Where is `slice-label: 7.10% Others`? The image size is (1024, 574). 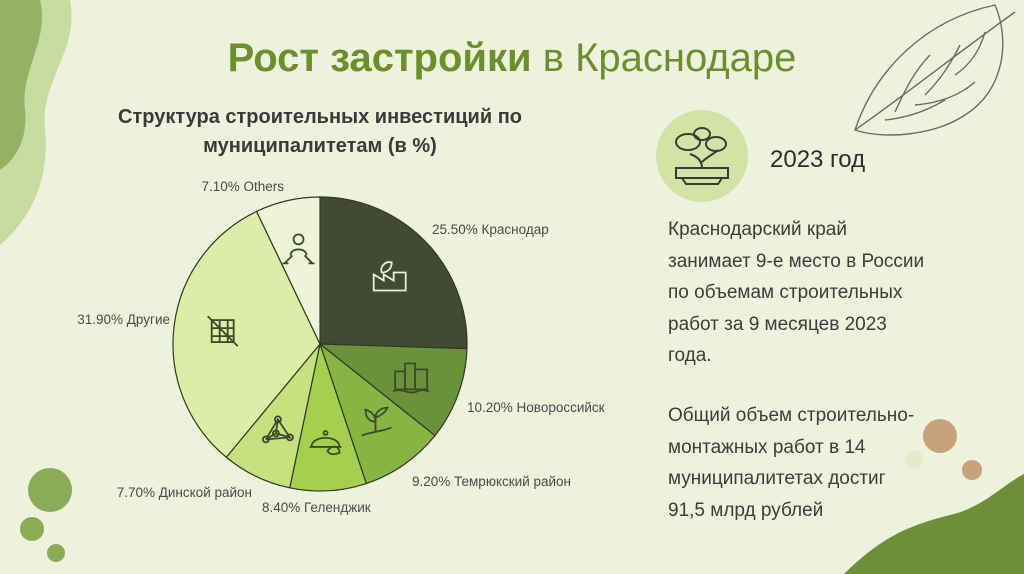
slice-label: 7.10% Others is located at coordinates (242, 186).